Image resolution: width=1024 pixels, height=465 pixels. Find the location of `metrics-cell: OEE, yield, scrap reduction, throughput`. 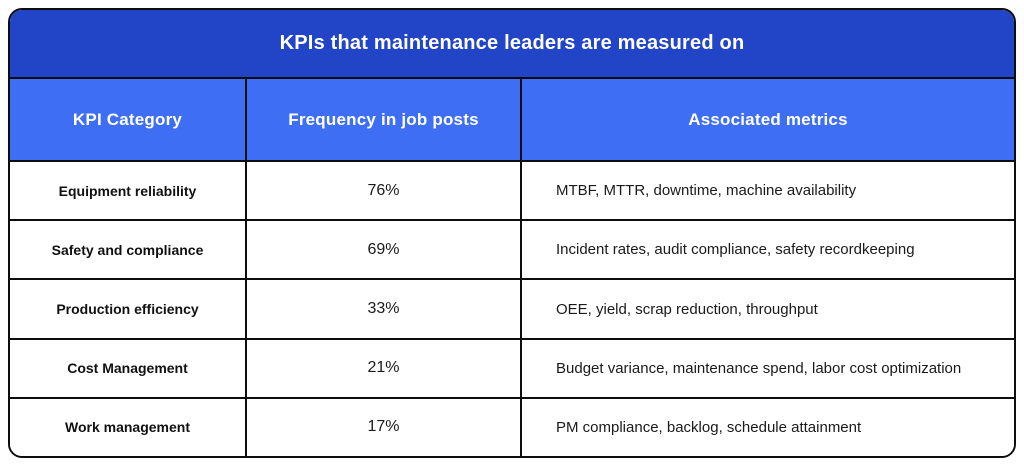

metrics-cell: OEE, yield, scrap reduction, throughput is located at coordinates (687, 309).